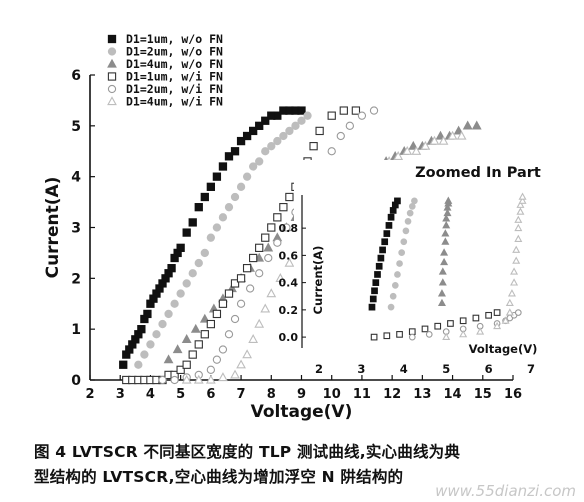  Describe the element at coordinates (219, 477) in the screenshot. I see `figure-caption-line-2: 型结构的 LVTSCR,空心曲线为增加浮空 N 阱结构的` at that location.